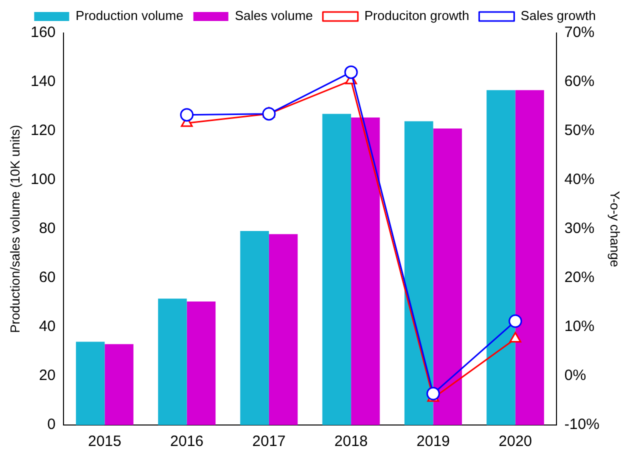  I want to click on x-tick-label: 2015, so click(105, 441).